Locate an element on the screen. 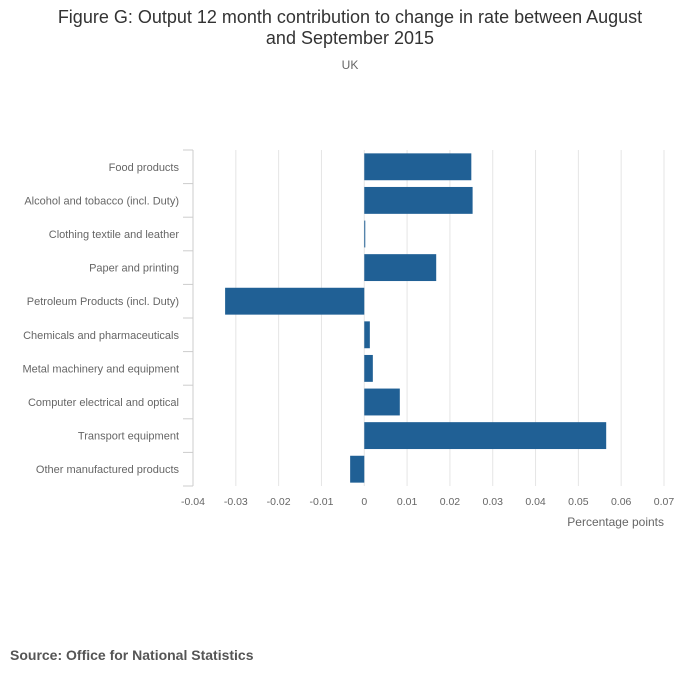  x-tick-label: -0.02 is located at coordinates (279, 502).